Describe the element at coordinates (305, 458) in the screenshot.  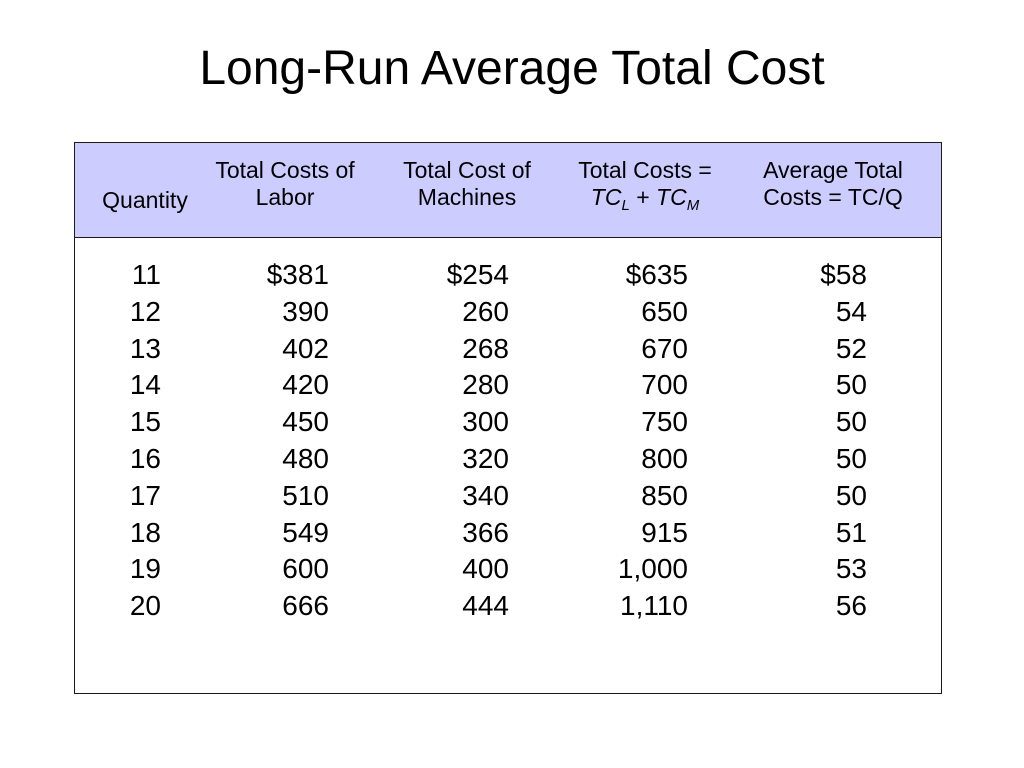
I see `cell-labor-cost: 480` at that location.